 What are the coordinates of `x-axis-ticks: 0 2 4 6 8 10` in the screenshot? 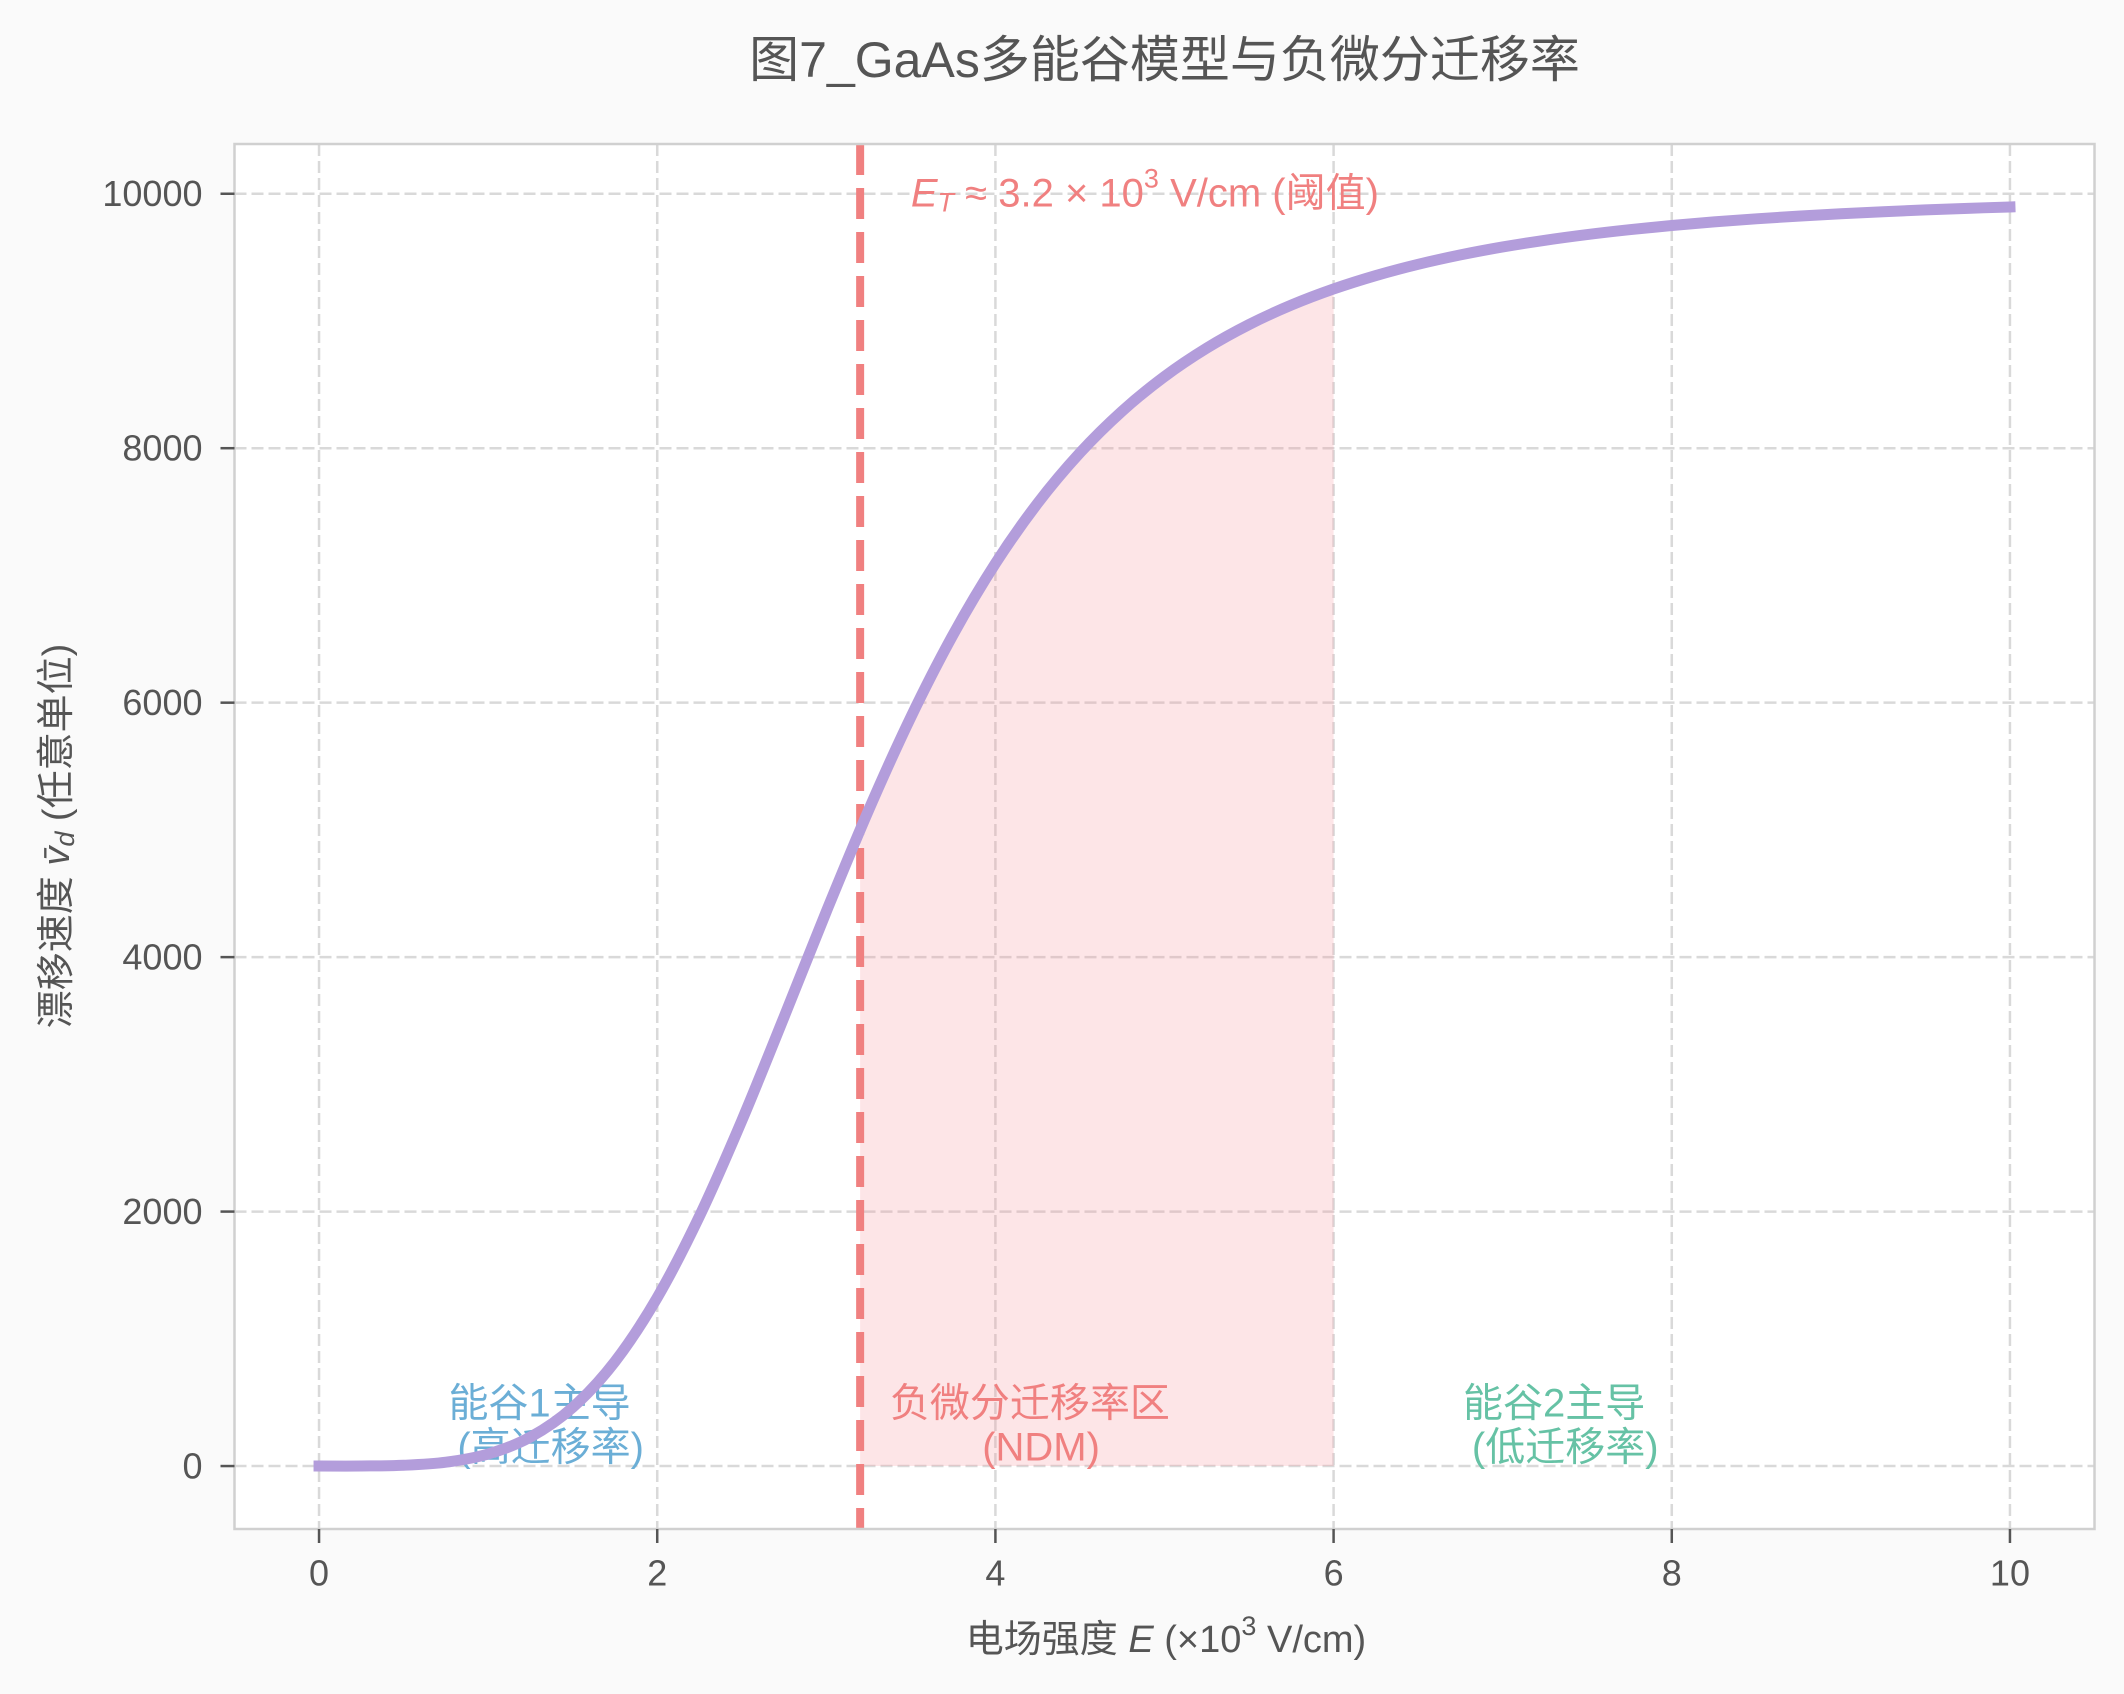 It's located at (1169, 1561).